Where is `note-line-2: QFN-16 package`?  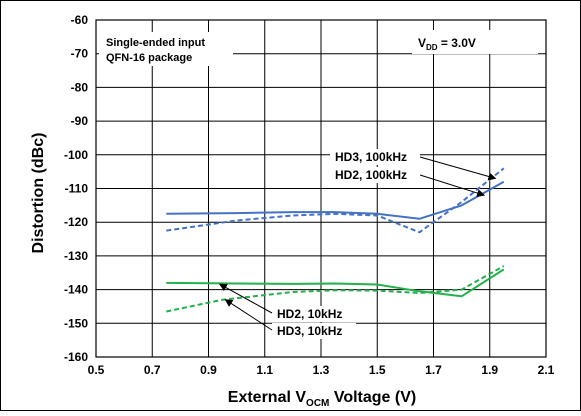
note-line-2: QFN-16 package is located at coordinates (149, 58).